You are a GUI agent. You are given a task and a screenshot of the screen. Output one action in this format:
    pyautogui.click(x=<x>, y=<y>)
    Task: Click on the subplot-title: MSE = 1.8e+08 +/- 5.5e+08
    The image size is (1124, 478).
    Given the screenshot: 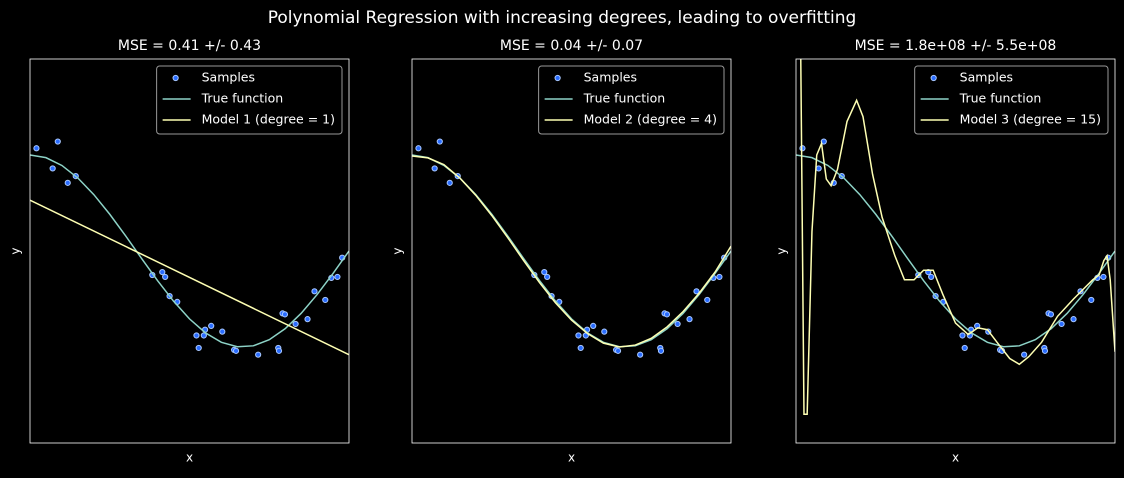 What is the action you would take?
    pyautogui.click(x=956, y=46)
    